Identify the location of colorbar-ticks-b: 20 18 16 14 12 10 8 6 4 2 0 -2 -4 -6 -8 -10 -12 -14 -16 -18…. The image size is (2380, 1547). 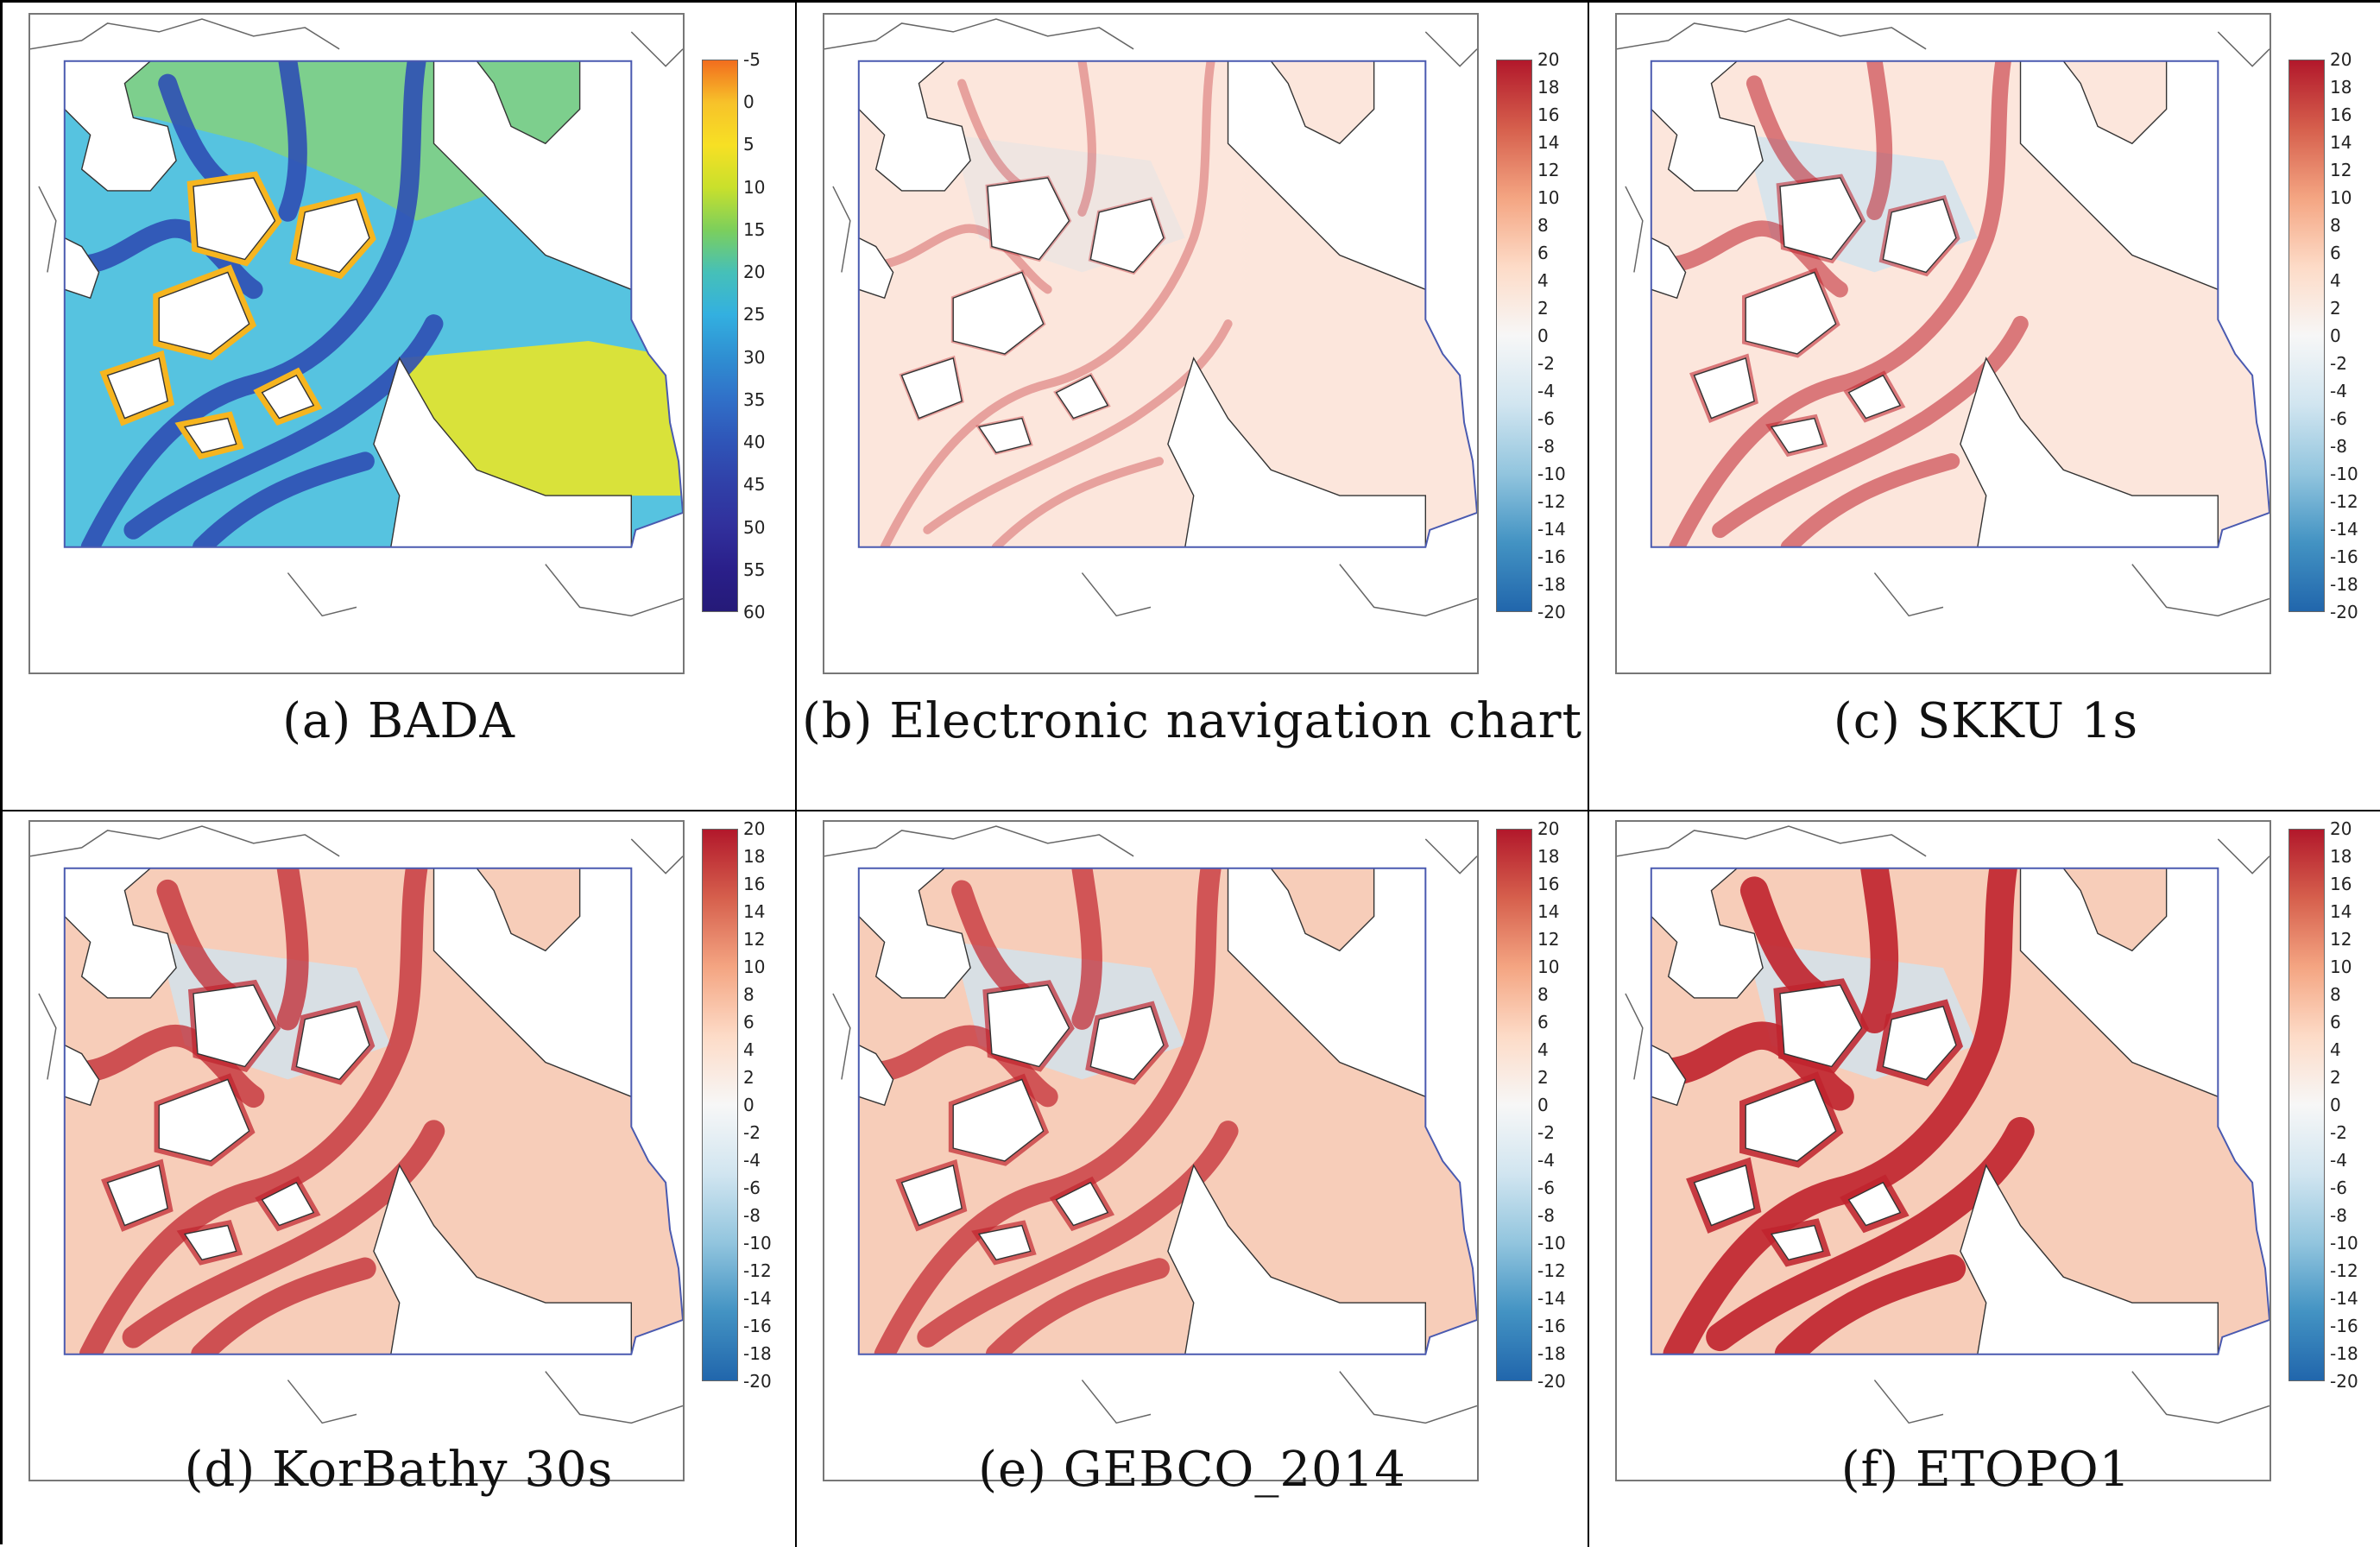
(1563, 336).